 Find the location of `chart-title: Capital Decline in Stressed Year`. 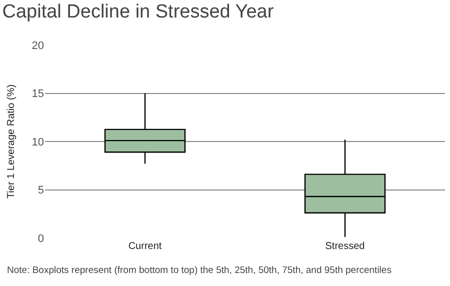

chart-title: Capital Decline in Stressed Year is located at coordinates (138, 12).